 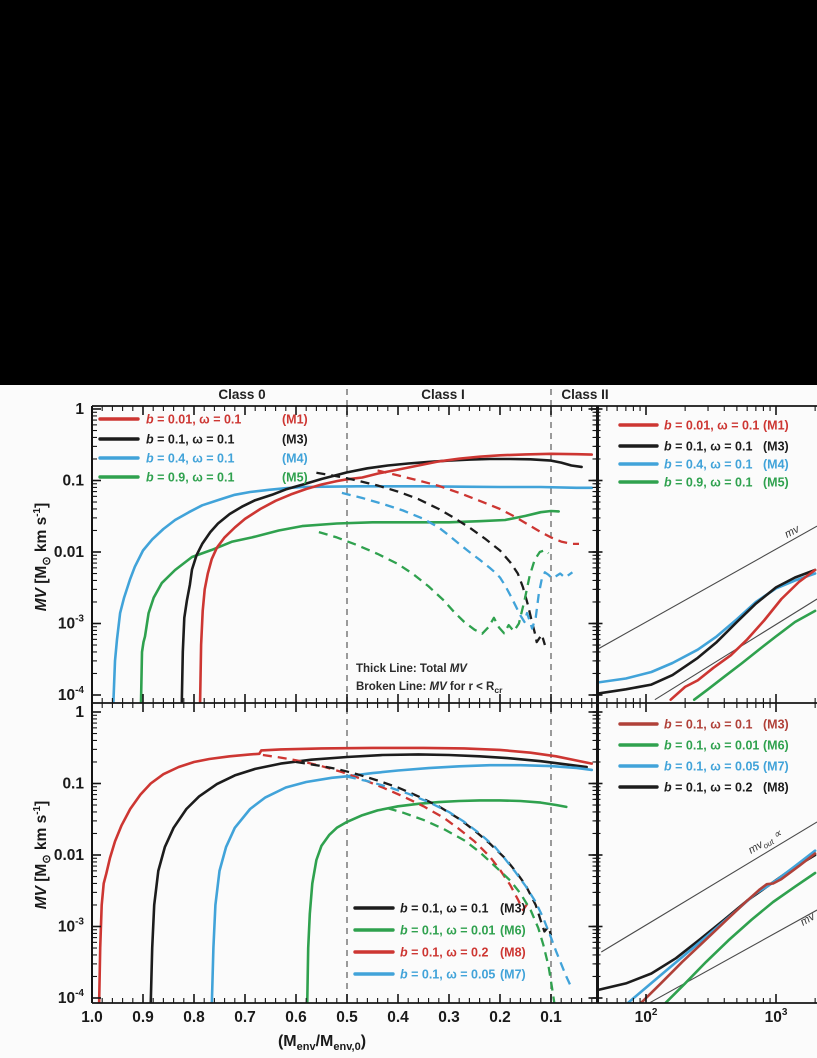 I want to click on x-tick-label: 0.3, so click(x=449, y=1017).